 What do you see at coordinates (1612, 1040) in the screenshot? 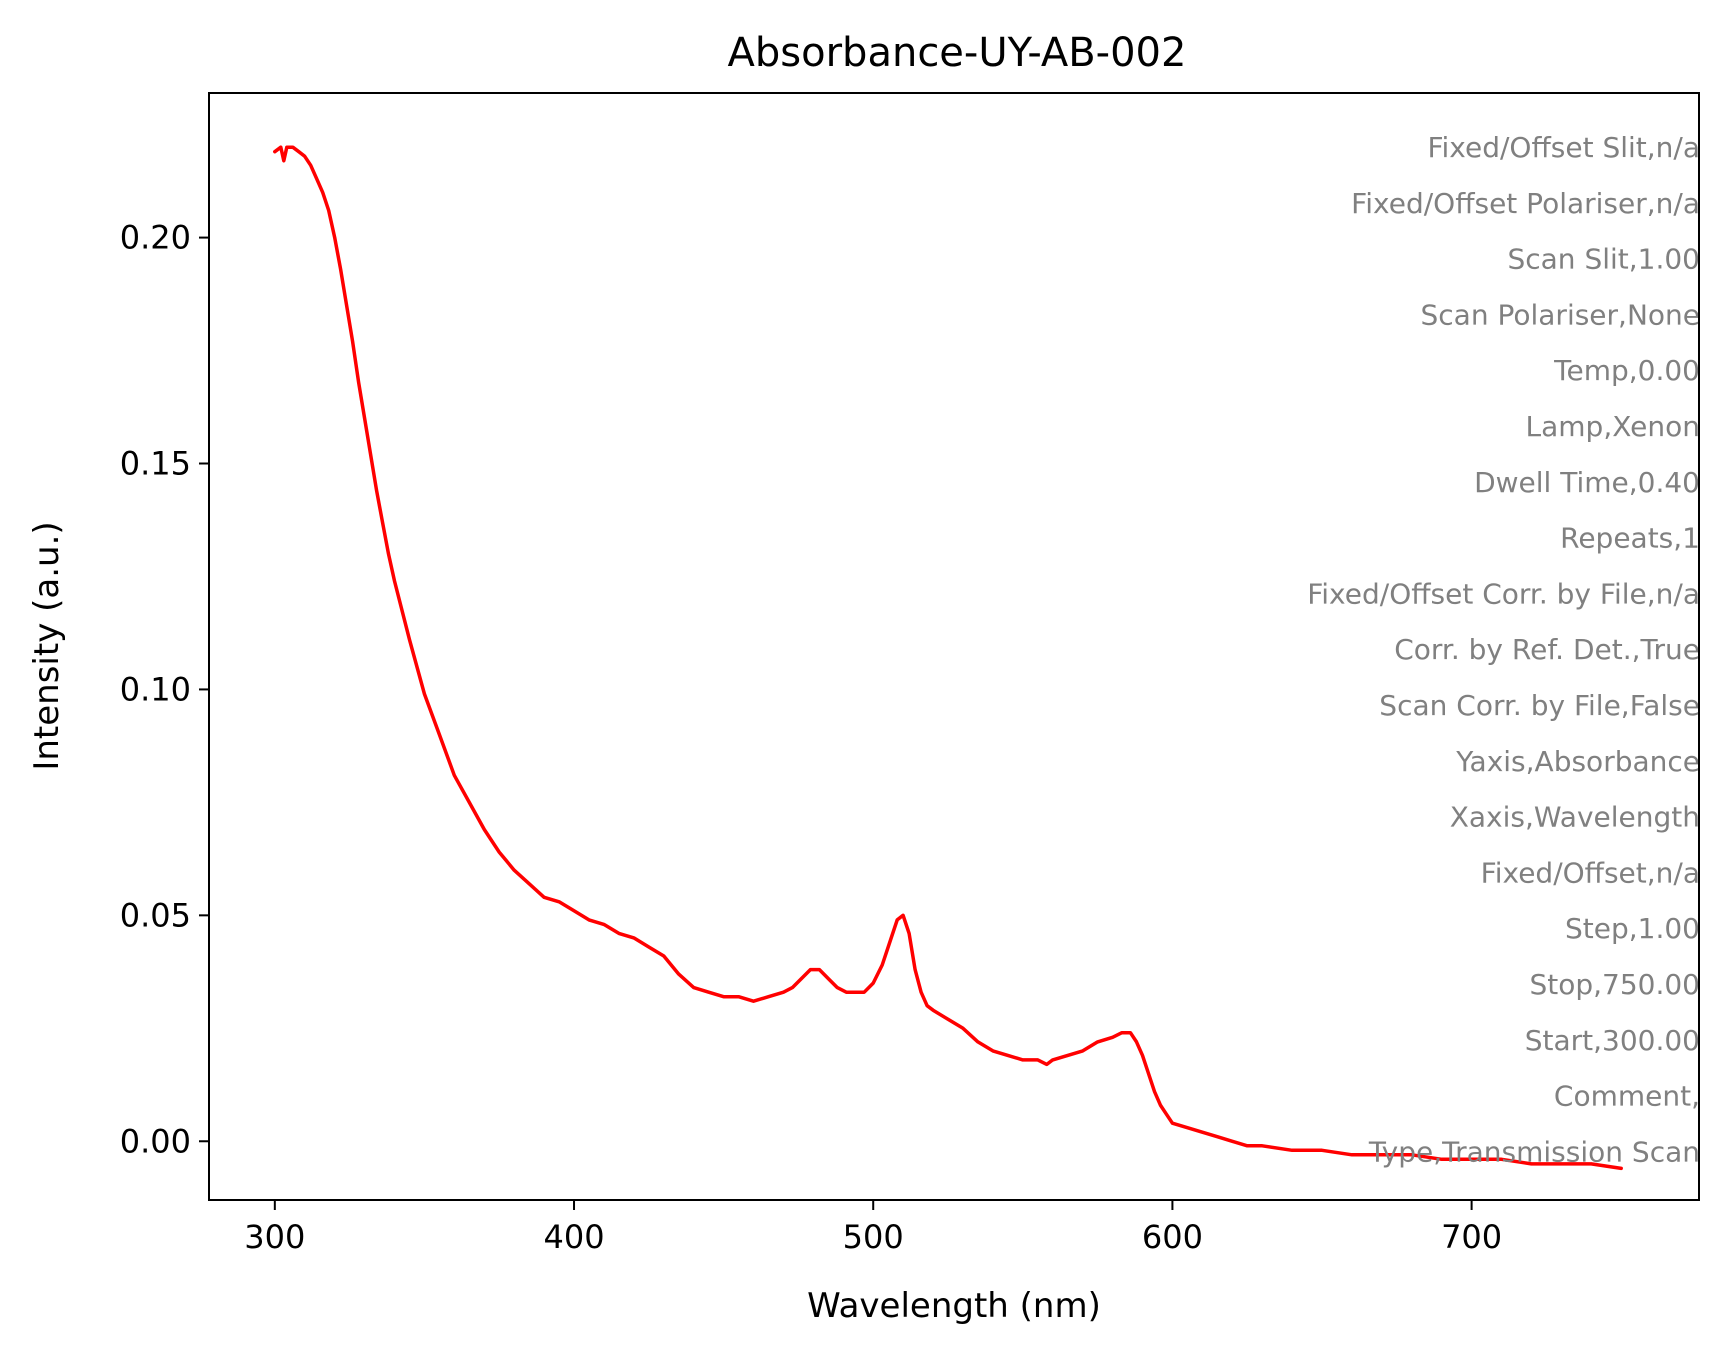
I see `metadata-annotation: Start,300.00` at bounding box center [1612, 1040].